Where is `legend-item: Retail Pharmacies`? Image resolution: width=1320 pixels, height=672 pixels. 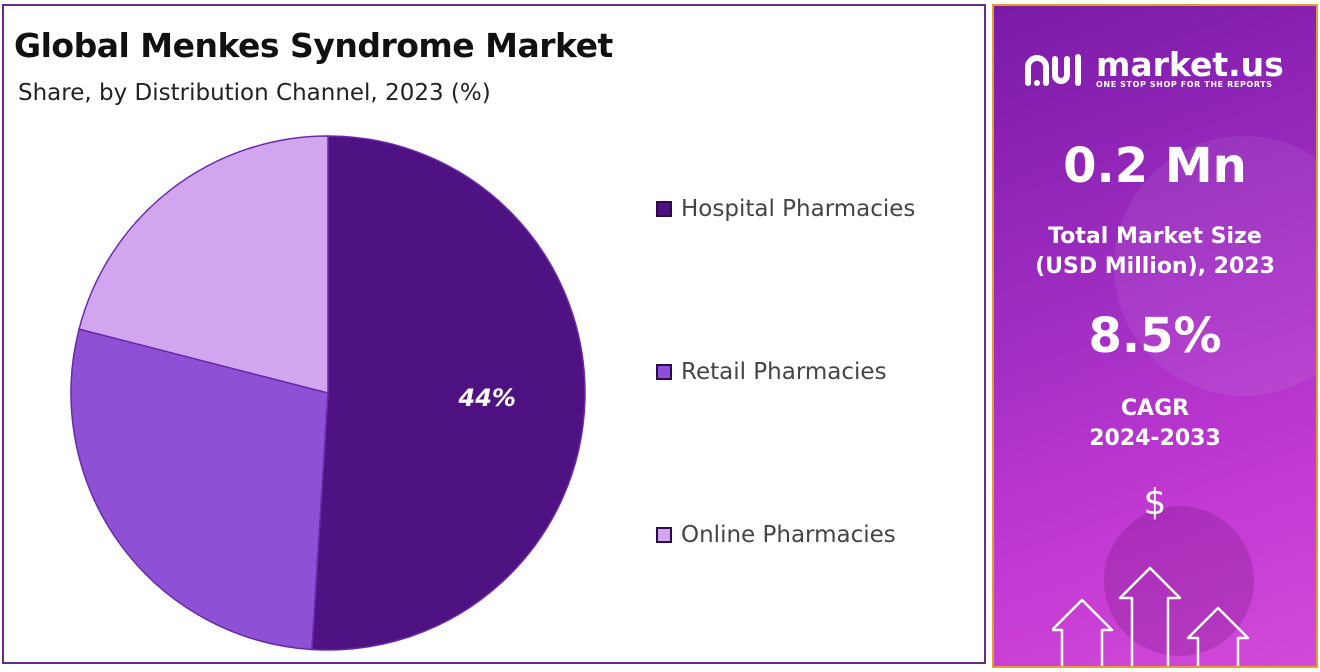
legend-item: Retail Pharmacies is located at coordinates (771, 372).